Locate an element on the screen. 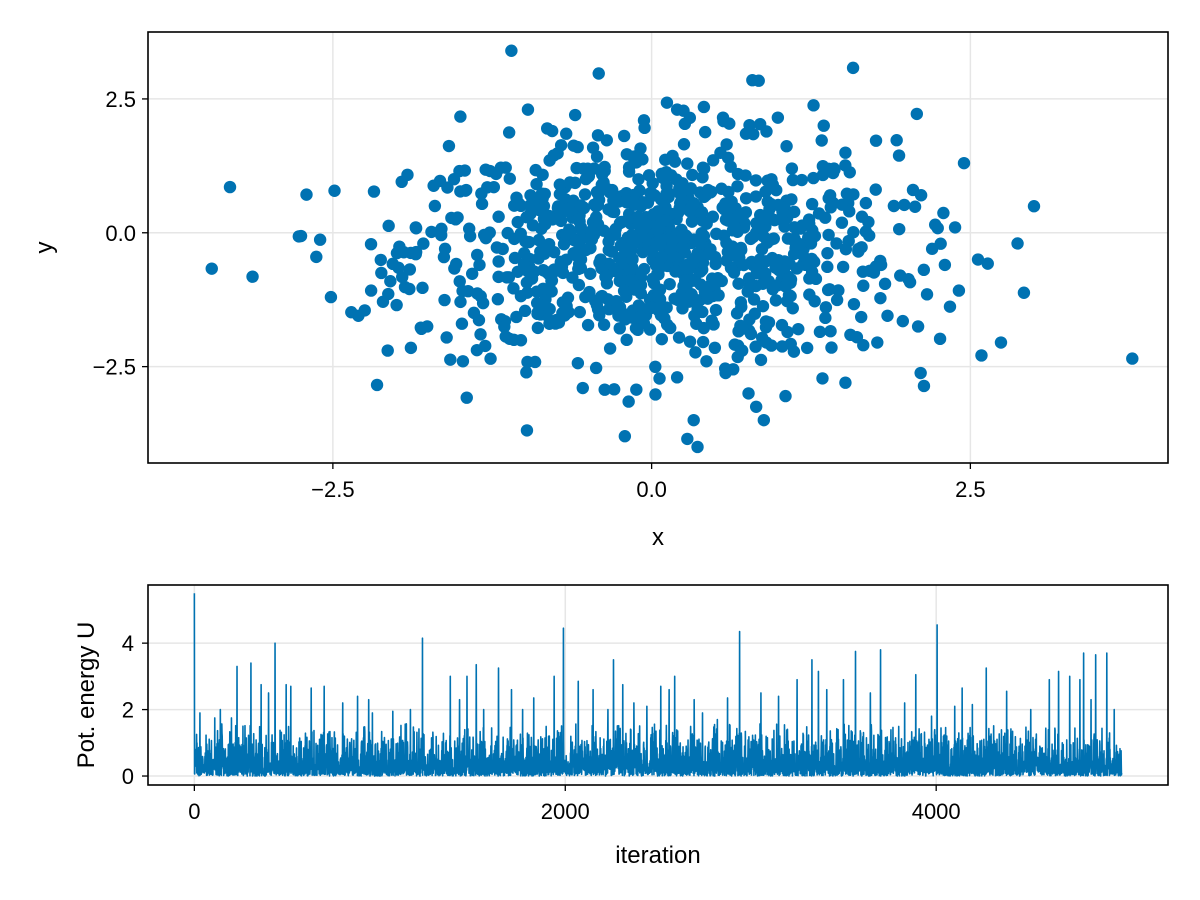 The height and width of the screenshot is (900, 1200). trace-y-tick-label: 2 is located at coordinates (128, 710).